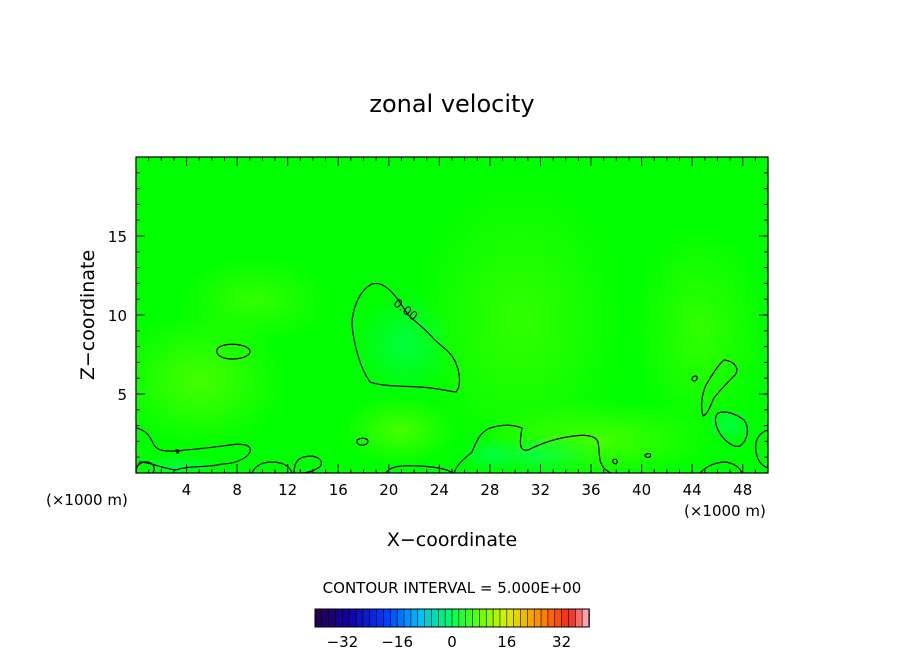 The image size is (904, 654). What do you see at coordinates (761, 449) in the screenshot?
I see `contour-zero-right-edge` at bounding box center [761, 449].